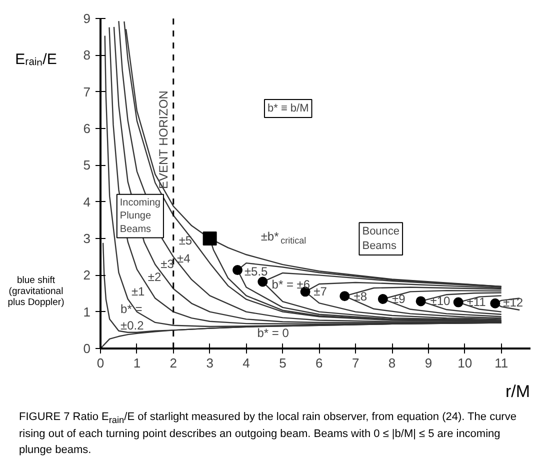  What do you see at coordinates (428, 363) in the screenshot?
I see `x-tick-label: 9` at bounding box center [428, 363].